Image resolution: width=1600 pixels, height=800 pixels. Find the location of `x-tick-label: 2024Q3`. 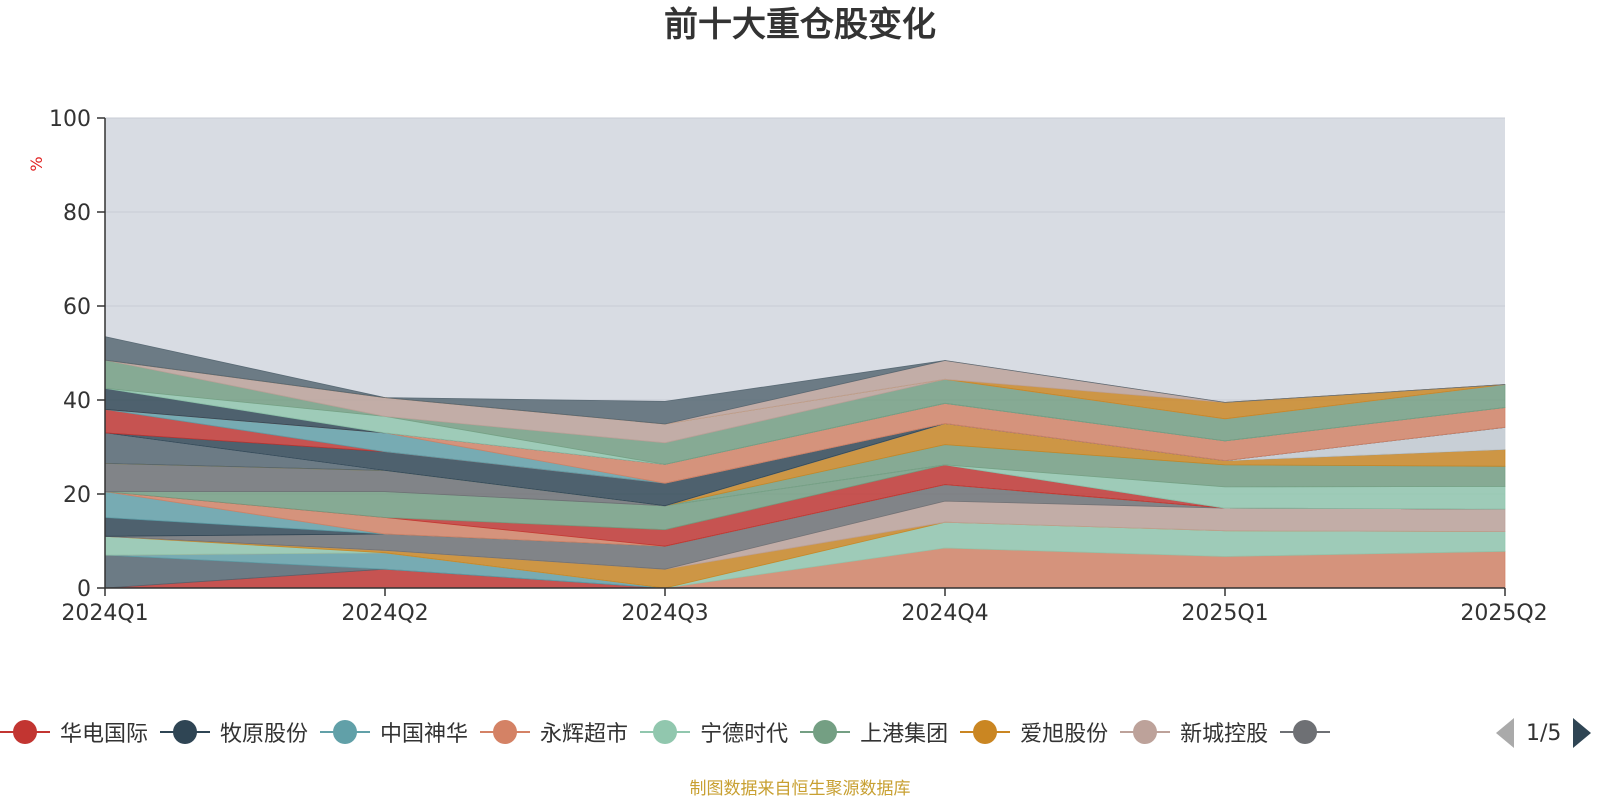

x-tick-label: 2024Q3 is located at coordinates (664, 613).